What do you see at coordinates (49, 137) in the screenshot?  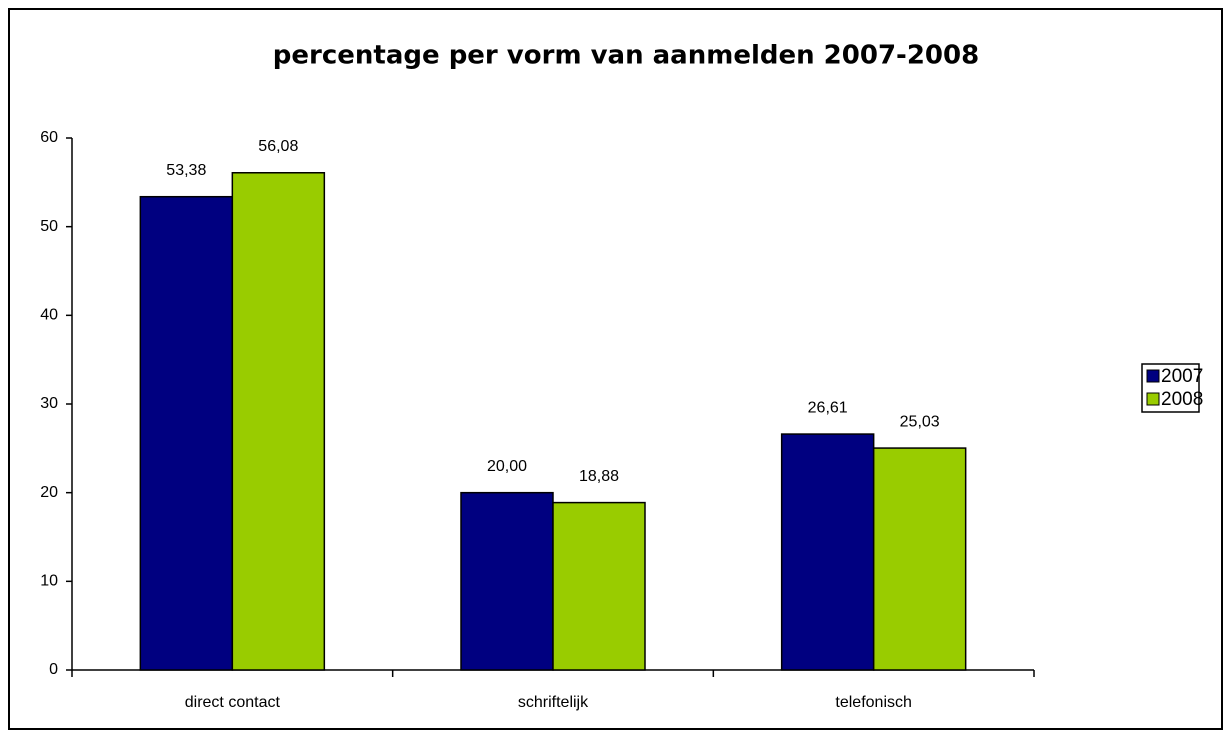 I see `y-tick-label: 60` at bounding box center [49, 137].